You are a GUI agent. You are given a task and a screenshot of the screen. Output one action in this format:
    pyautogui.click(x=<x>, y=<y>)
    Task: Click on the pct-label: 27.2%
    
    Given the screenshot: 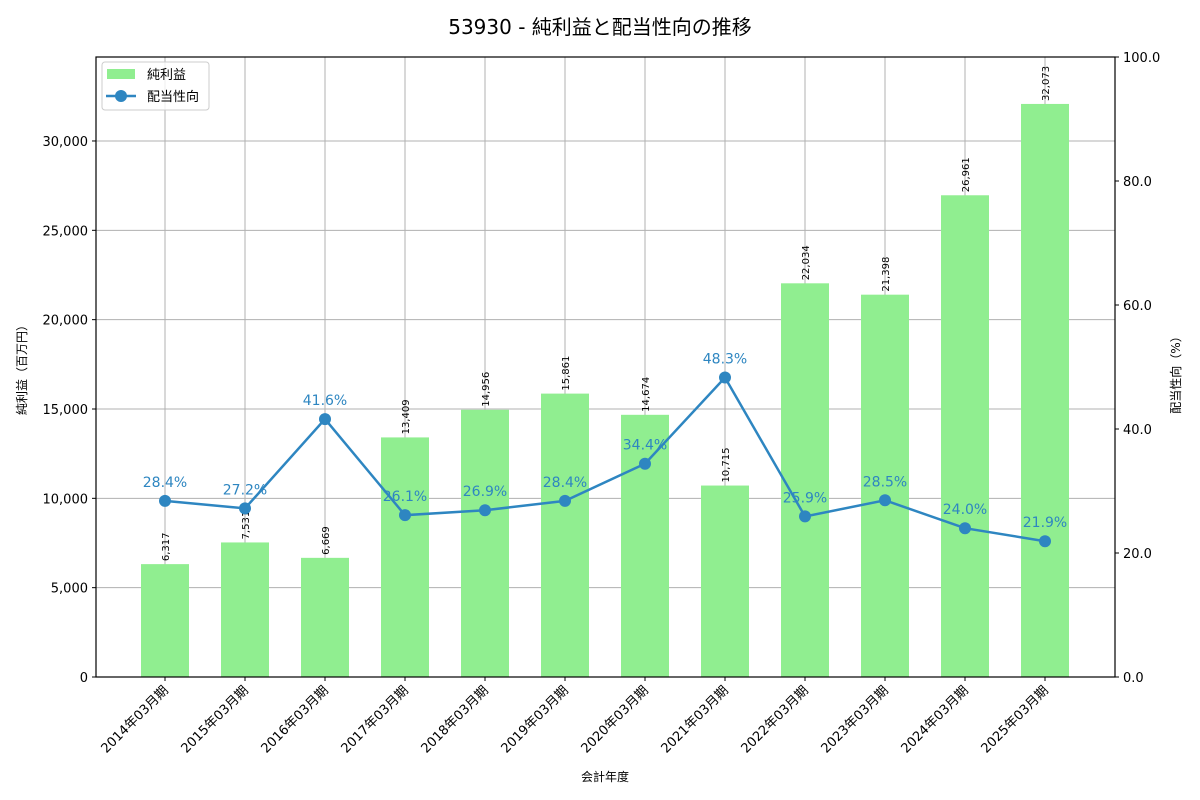 What is the action you would take?
    pyautogui.click(x=245, y=490)
    